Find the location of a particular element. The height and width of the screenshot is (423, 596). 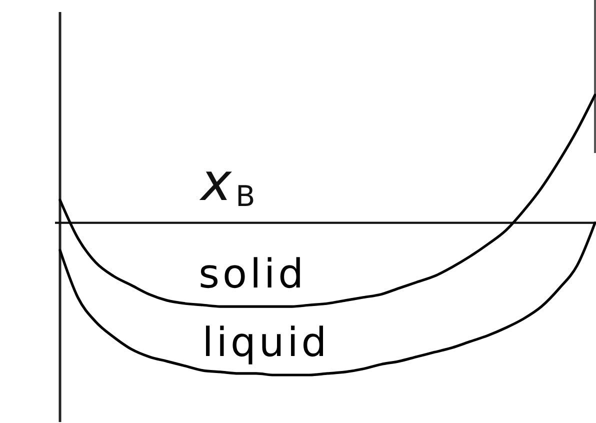

series-label: solid is located at coordinates (252, 275).